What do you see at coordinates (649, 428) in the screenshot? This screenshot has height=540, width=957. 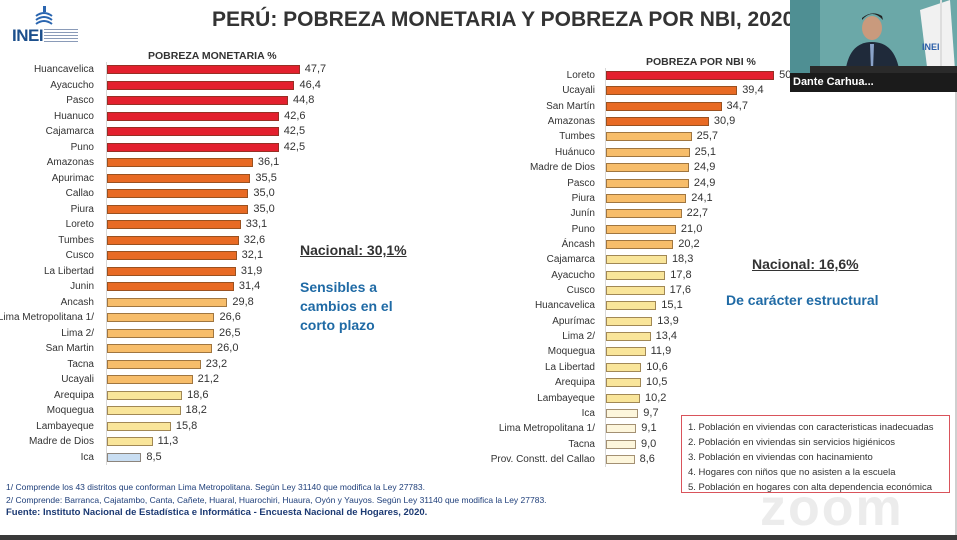 I see `value-label: 9,1` at bounding box center [649, 428].